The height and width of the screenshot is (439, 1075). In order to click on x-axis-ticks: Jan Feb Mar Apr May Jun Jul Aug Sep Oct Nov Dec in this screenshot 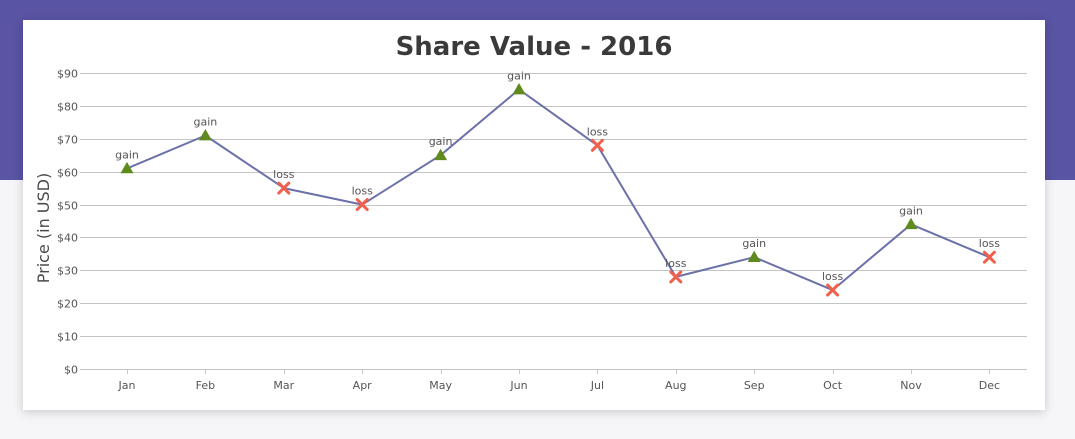, I will do `click(559, 380)`.